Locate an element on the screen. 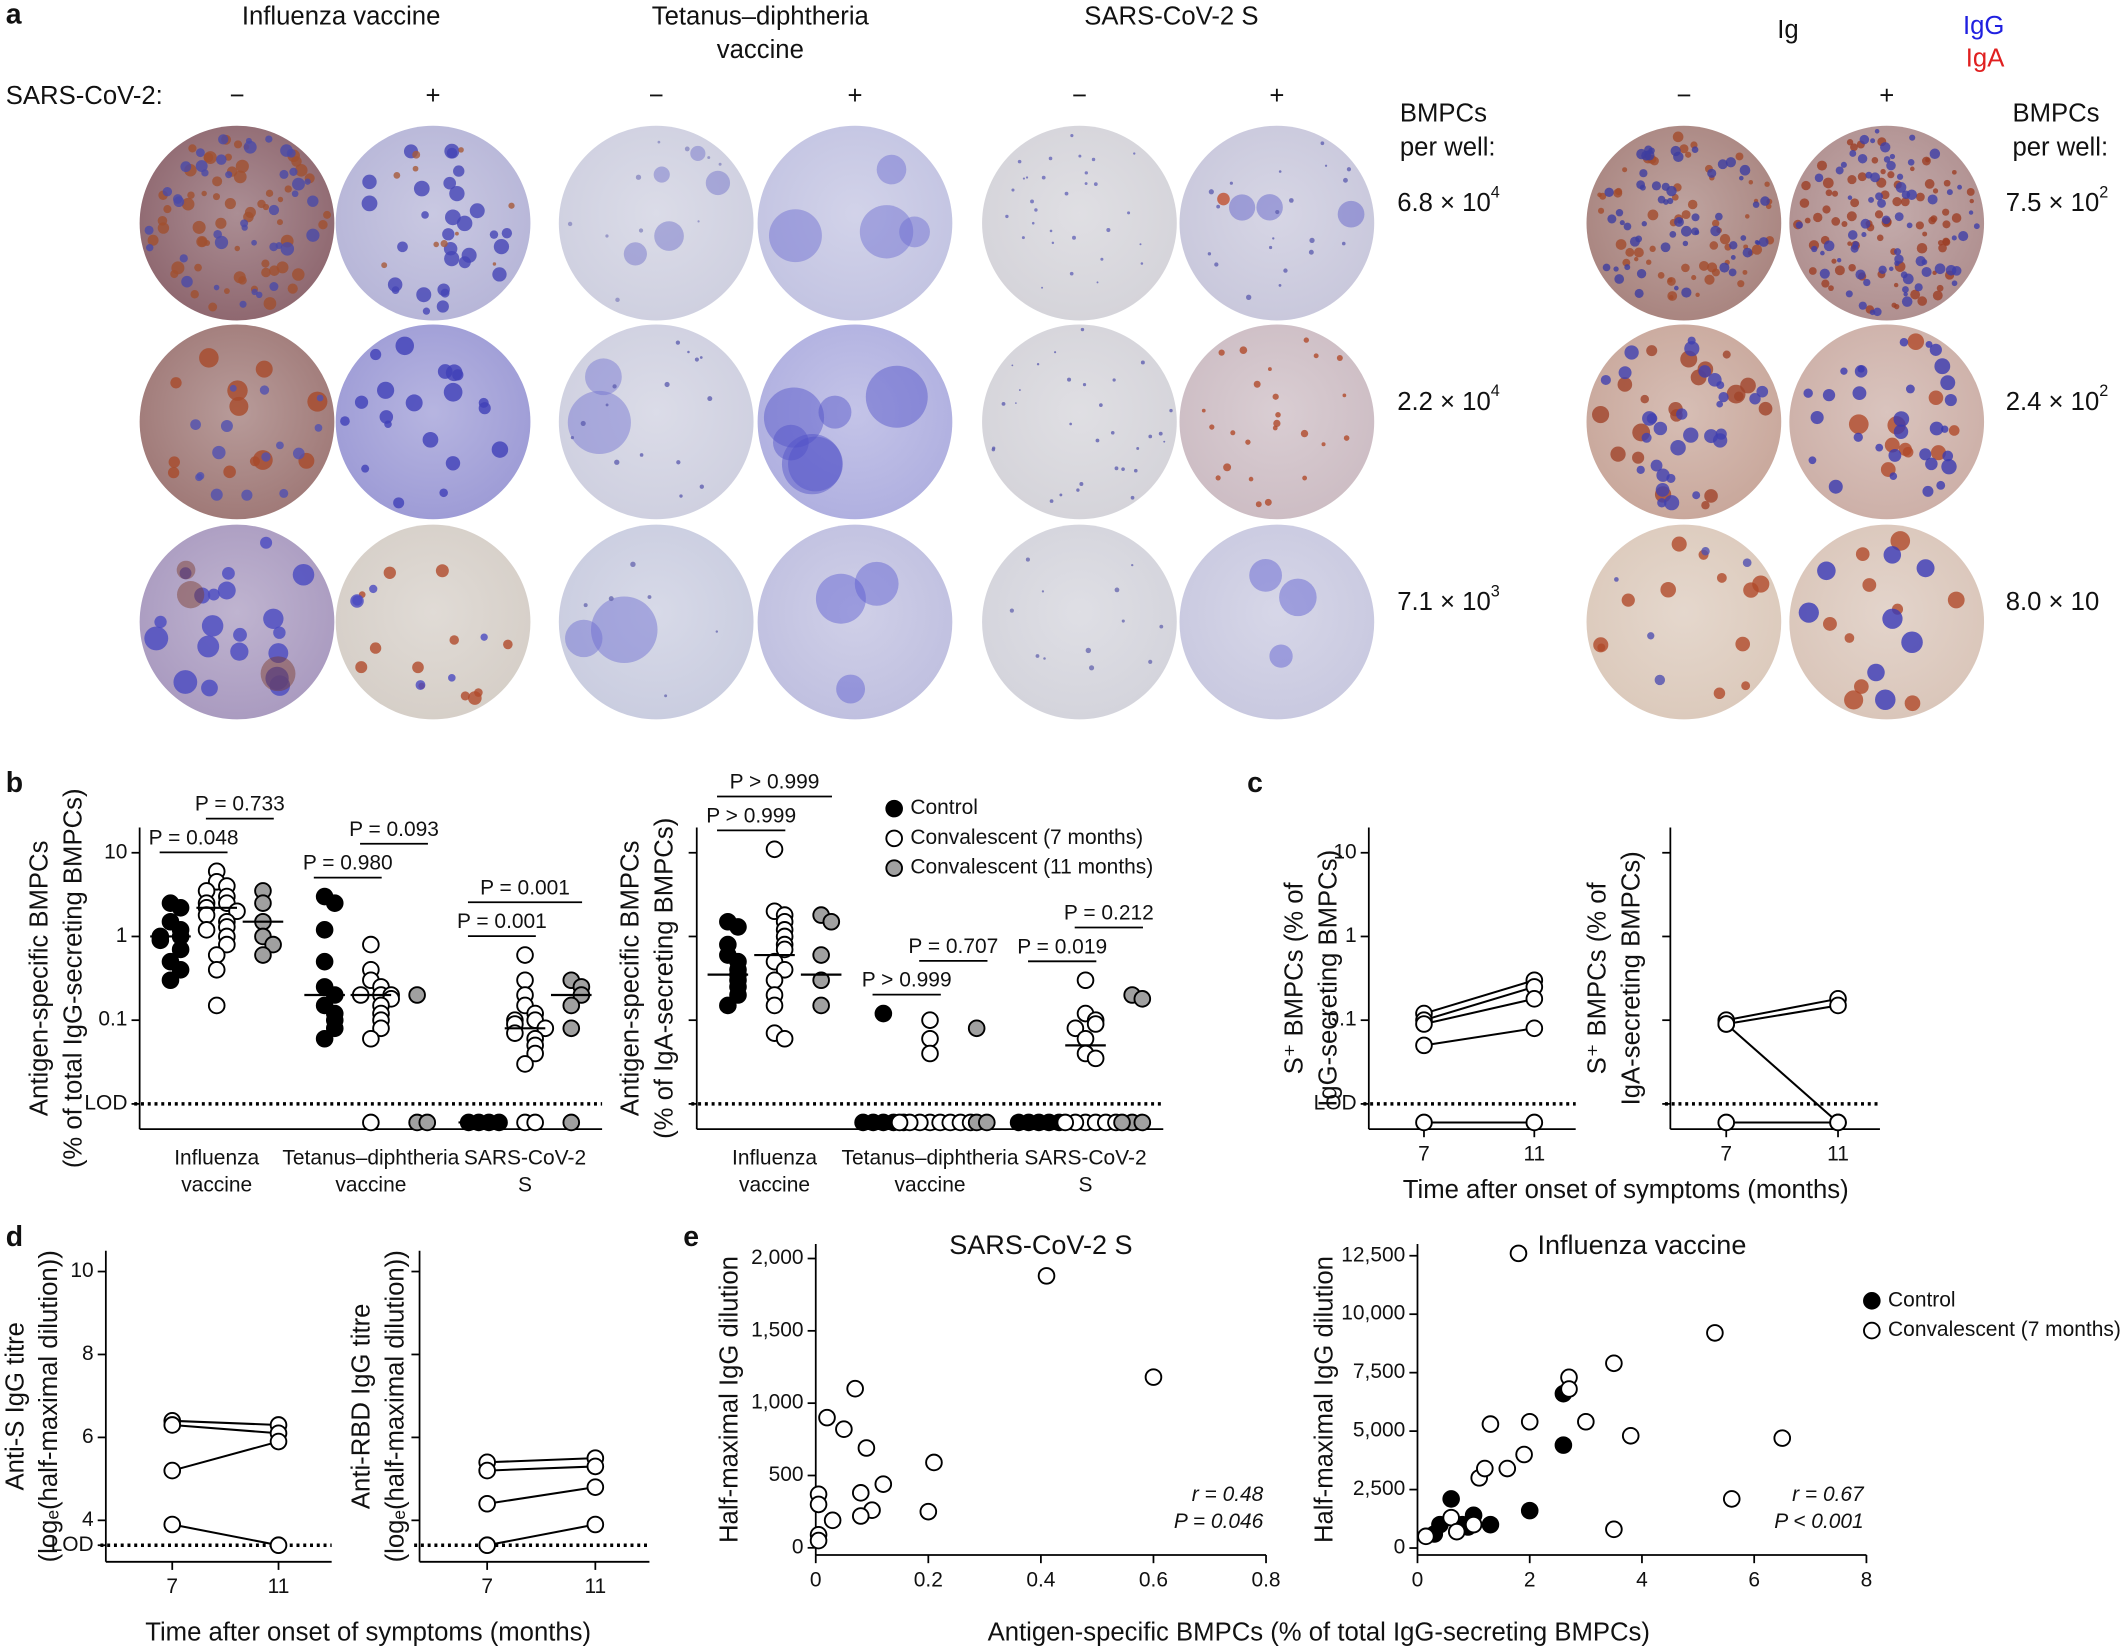 Image resolution: width=2121 pixels, height=1647 pixels. y-tick-label: 1 is located at coordinates (122, 935).